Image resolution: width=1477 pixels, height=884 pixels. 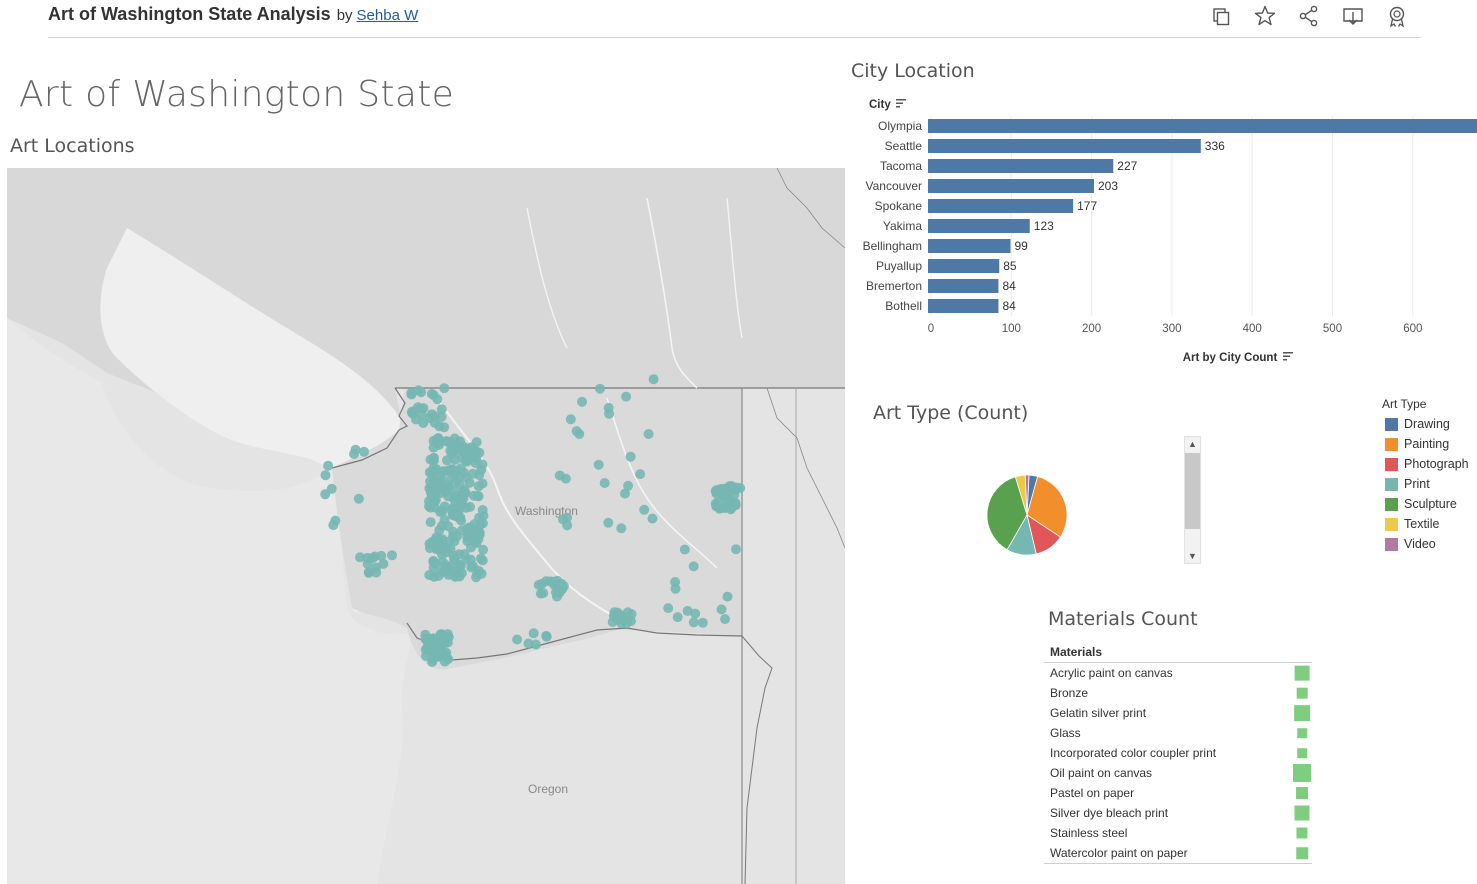 What do you see at coordinates (899, 206) in the screenshot?
I see `city-label: Spokane` at bounding box center [899, 206].